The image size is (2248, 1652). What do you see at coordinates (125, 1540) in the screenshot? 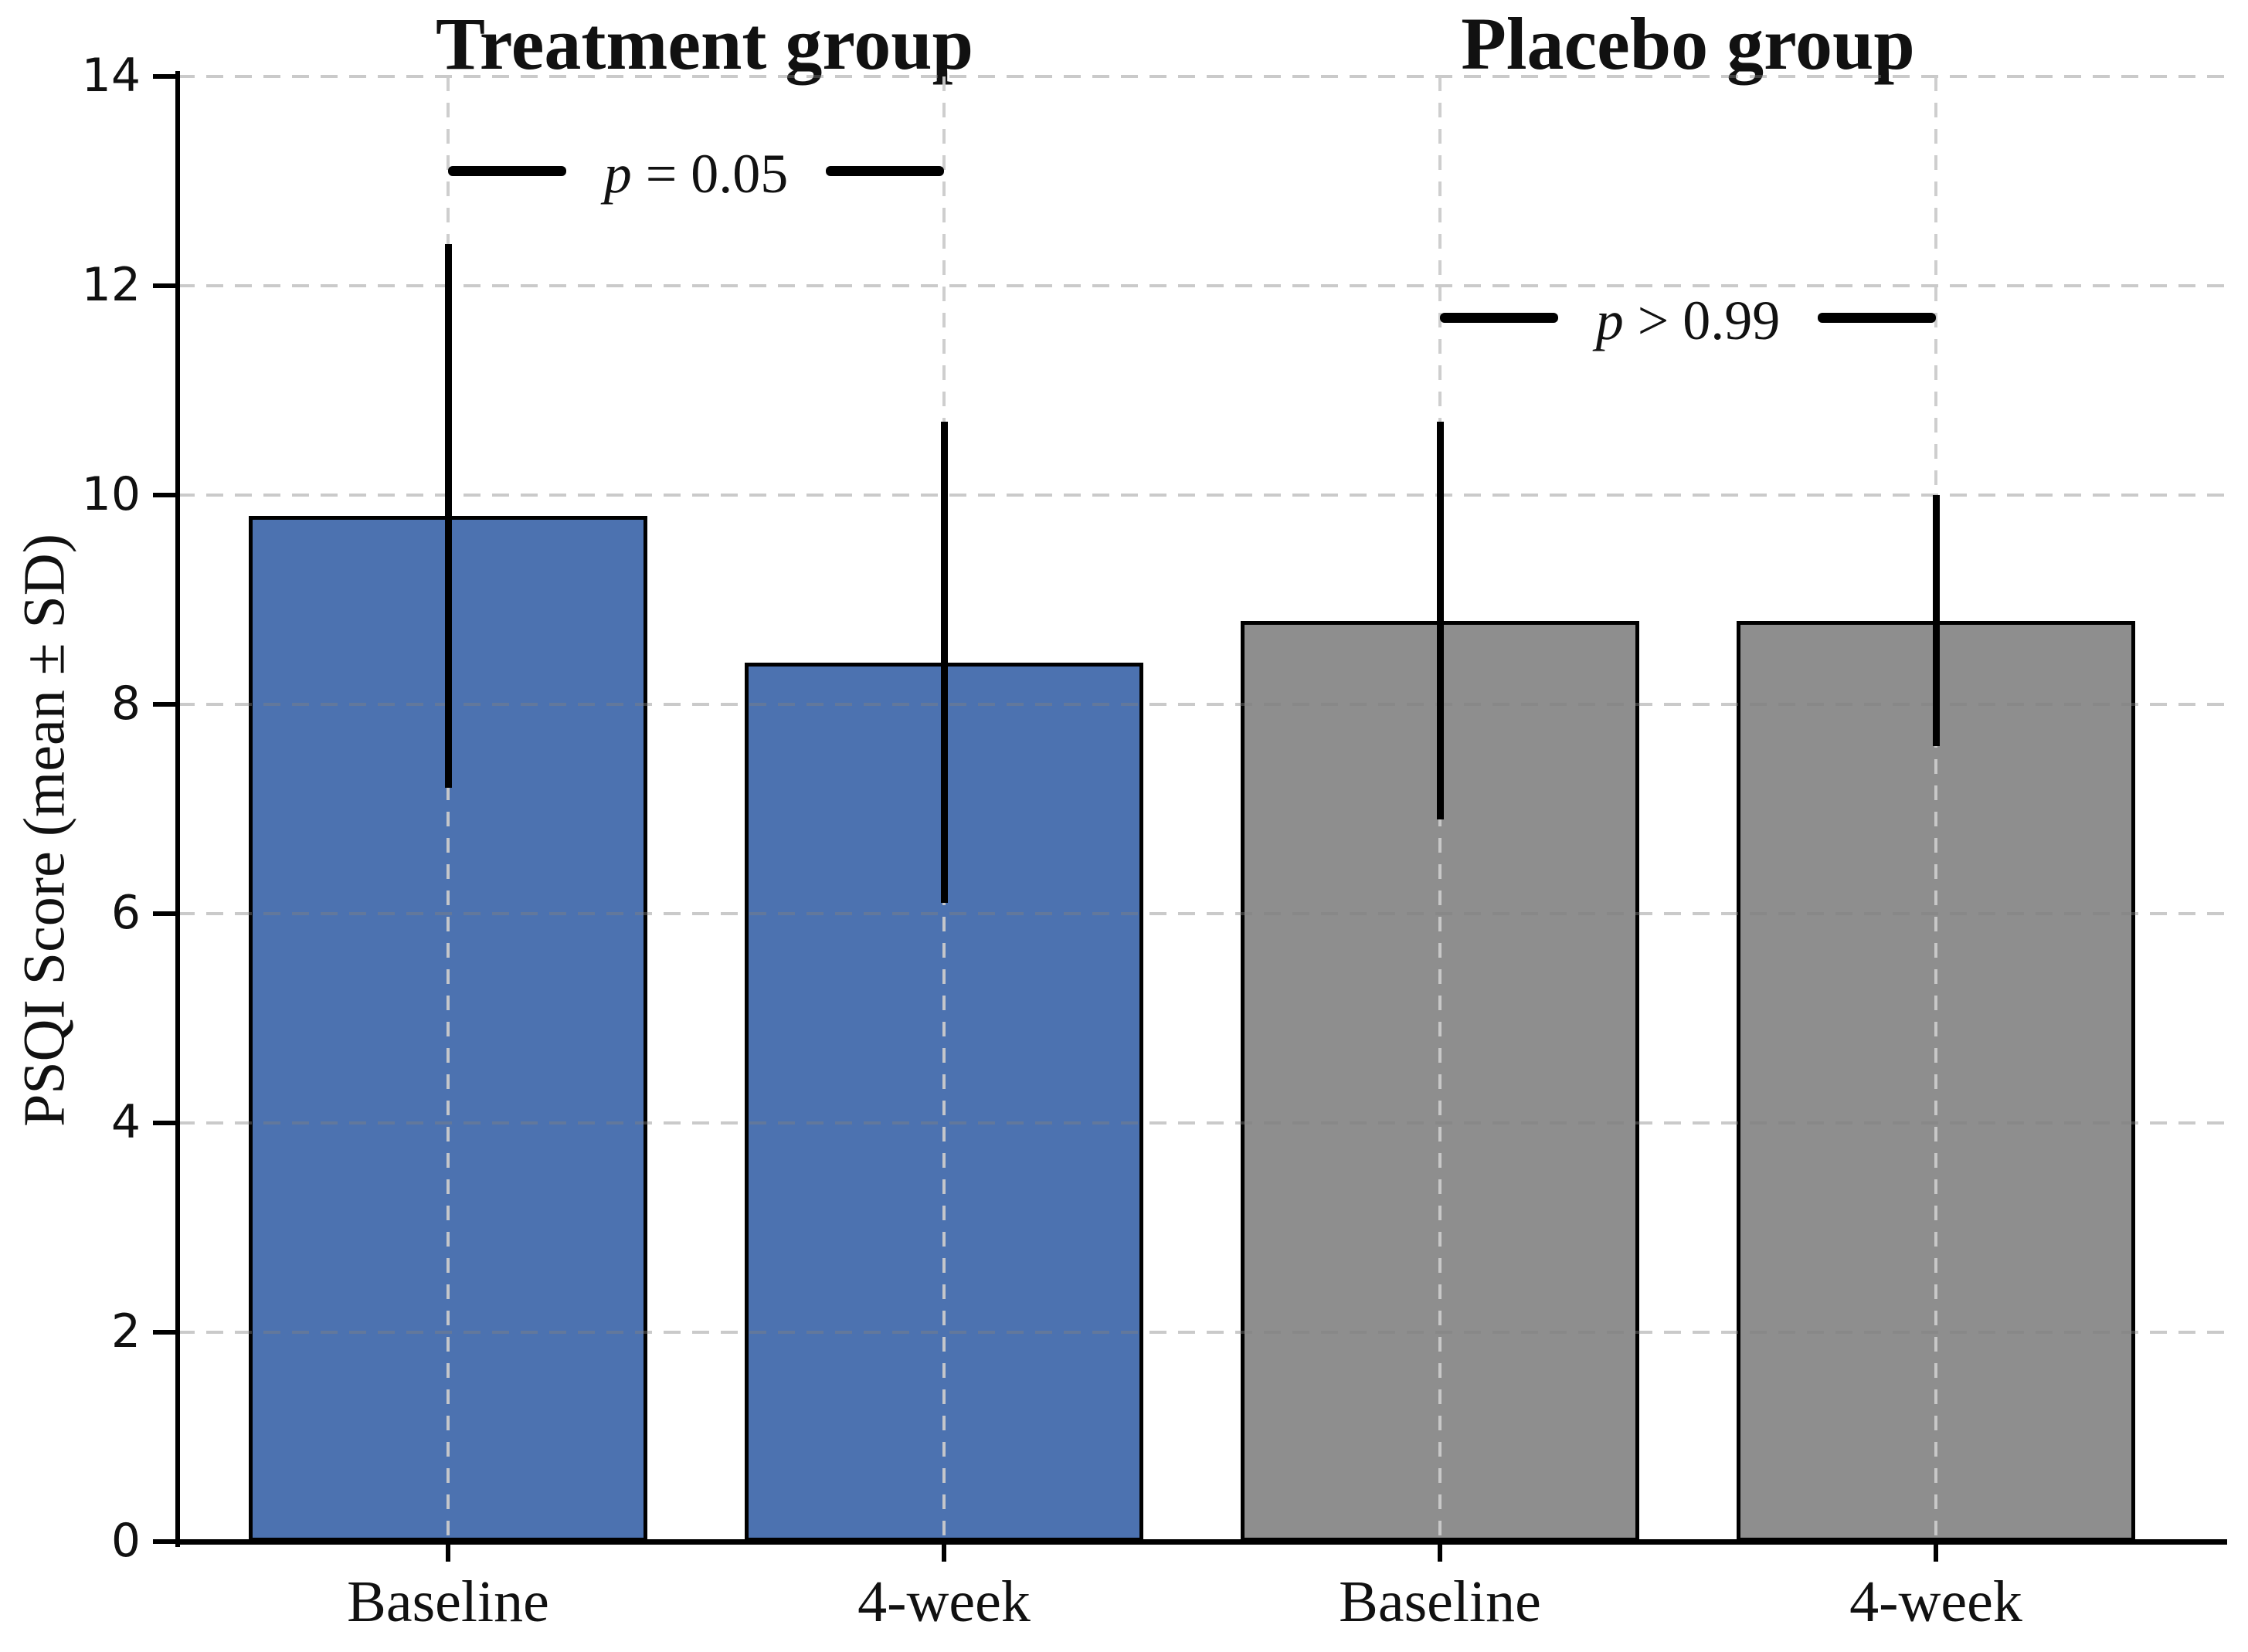
I see `y-tick-label-0: 0` at bounding box center [125, 1540].